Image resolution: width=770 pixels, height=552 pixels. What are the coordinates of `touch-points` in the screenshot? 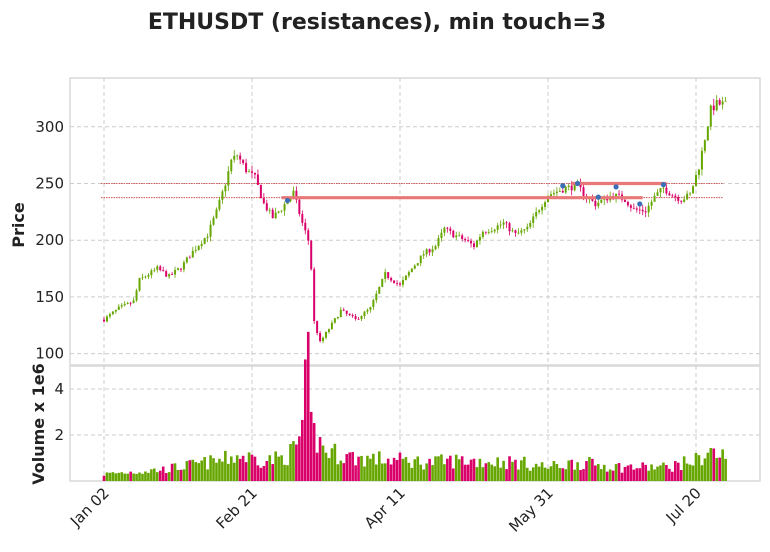 It's located at (475, 193).